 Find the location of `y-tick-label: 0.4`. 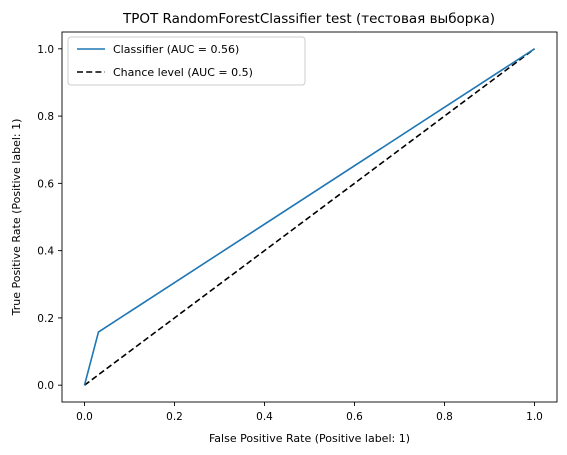

y-tick-label: 0.4 is located at coordinates (45, 252).